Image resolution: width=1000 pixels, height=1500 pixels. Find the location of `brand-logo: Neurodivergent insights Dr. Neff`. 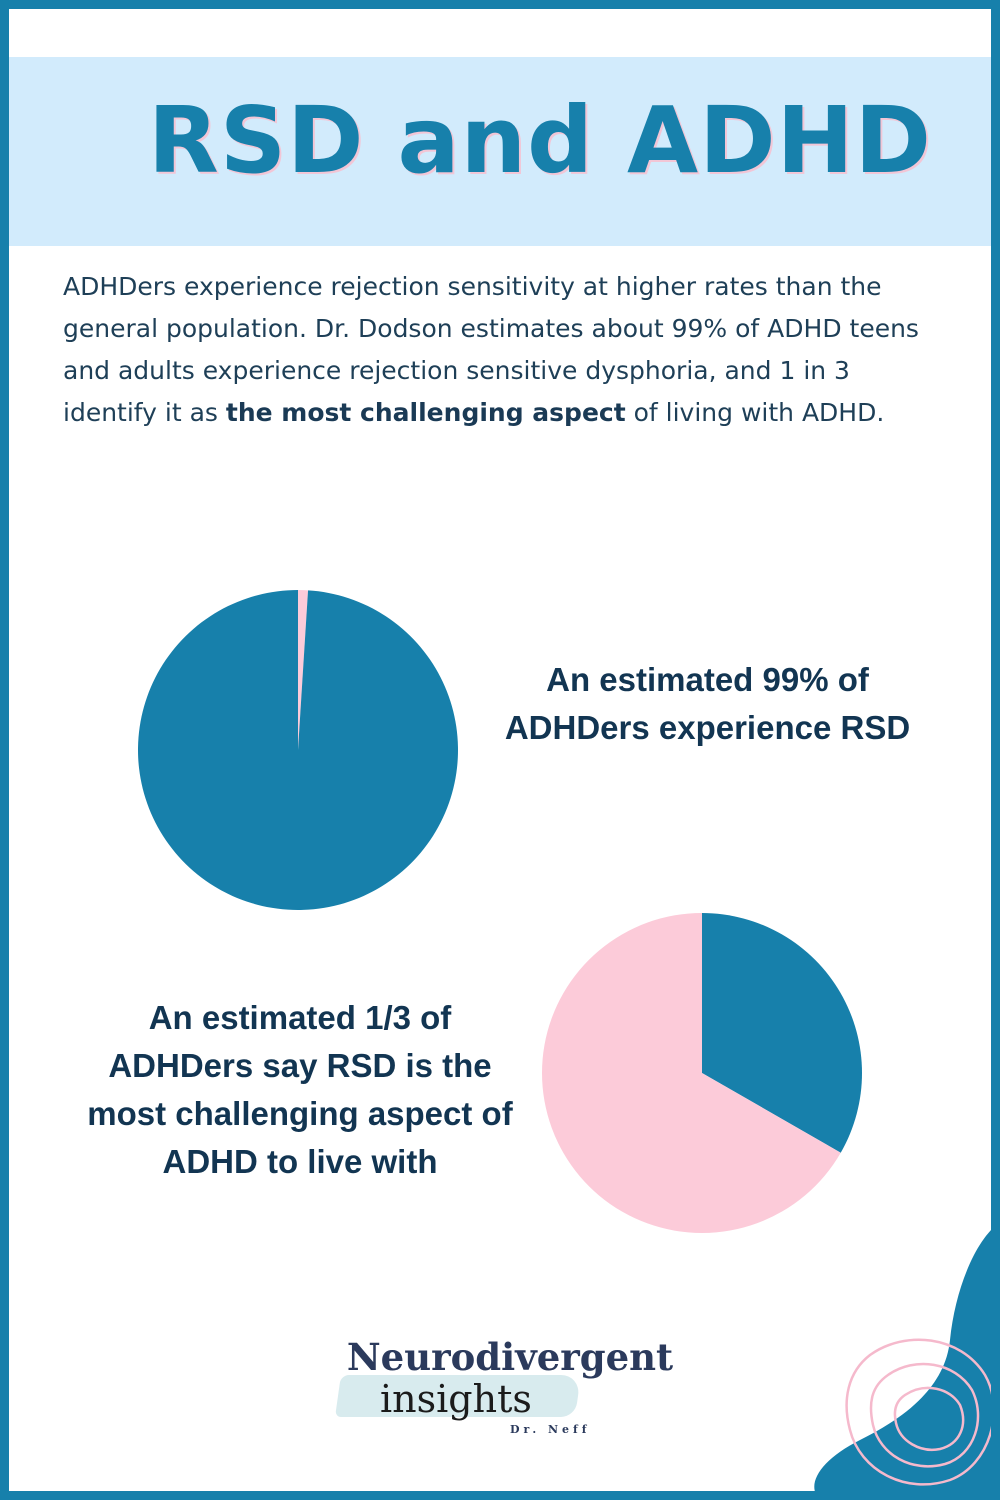

brand-logo: Neurodivergent insights Dr. Neff is located at coordinates (510, 1385).